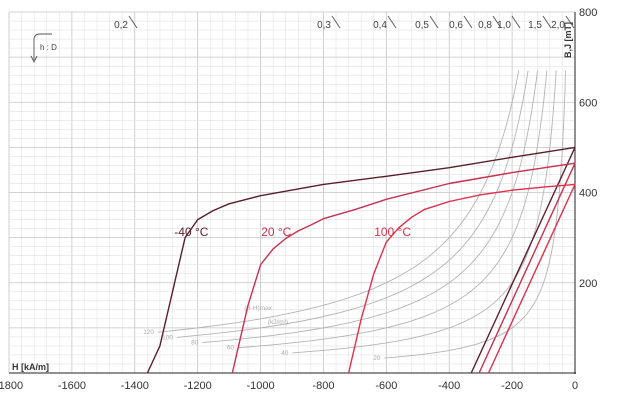 The width and height of the screenshot is (638, 400). I want to click on isoenergy-label: 120, so click(148, 332).